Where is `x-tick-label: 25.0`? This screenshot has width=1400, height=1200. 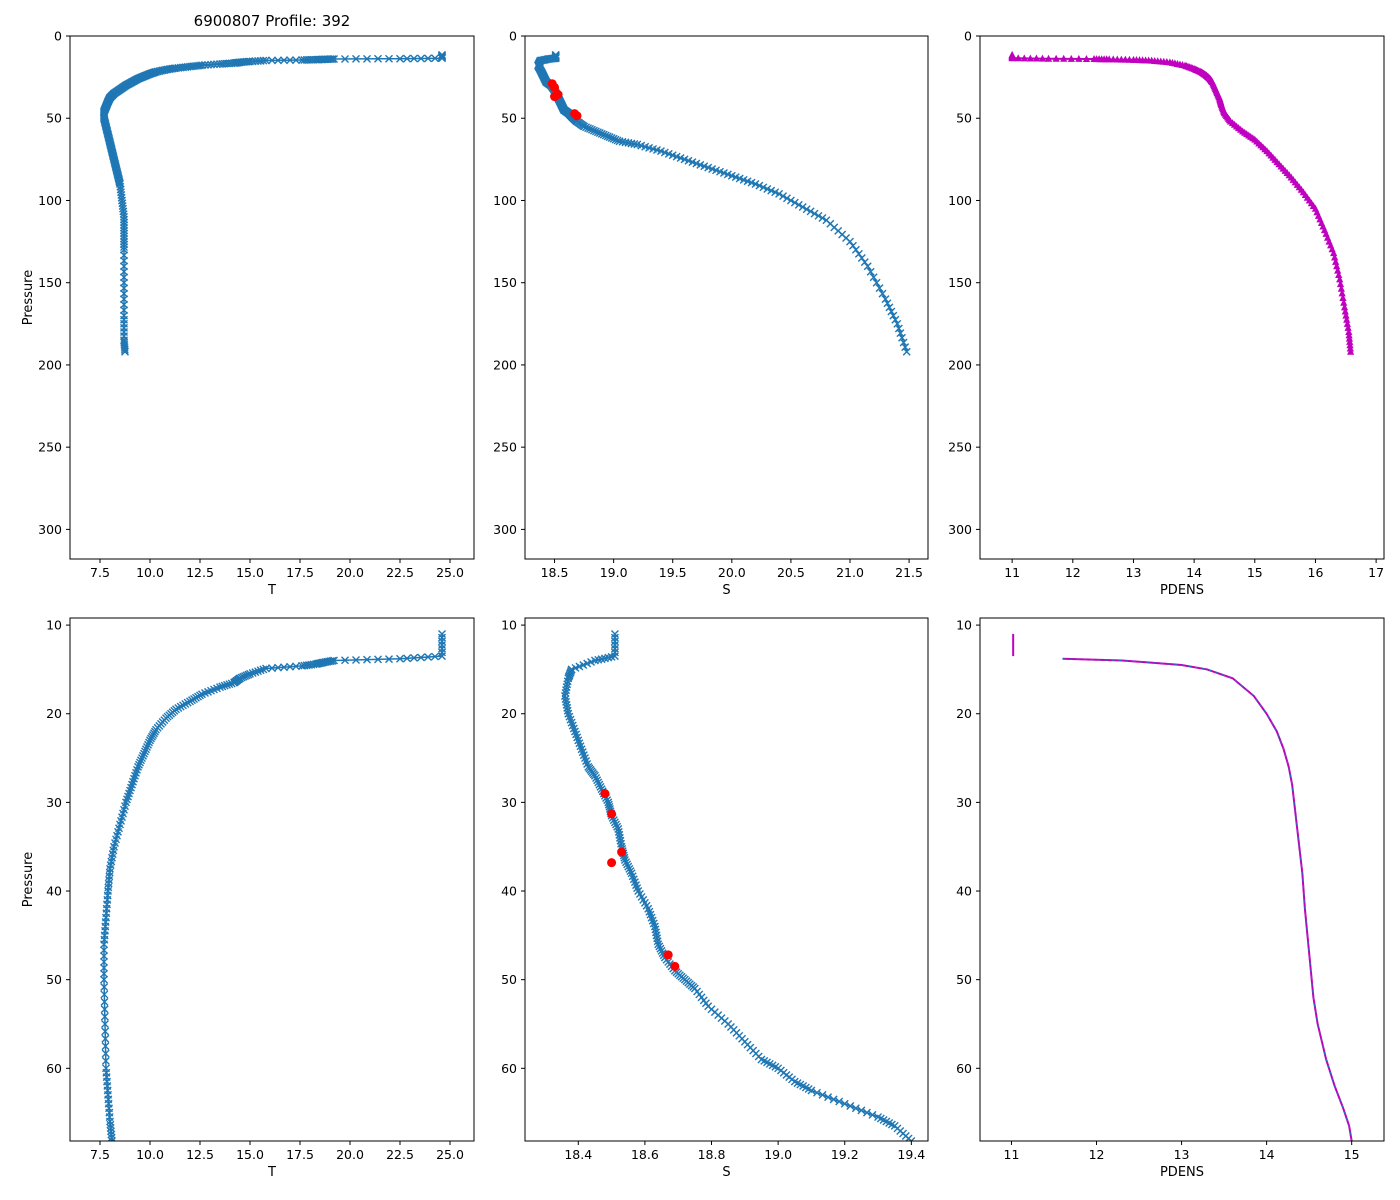 x-tick-label: 25.0 is located at coordinates (450, 572).